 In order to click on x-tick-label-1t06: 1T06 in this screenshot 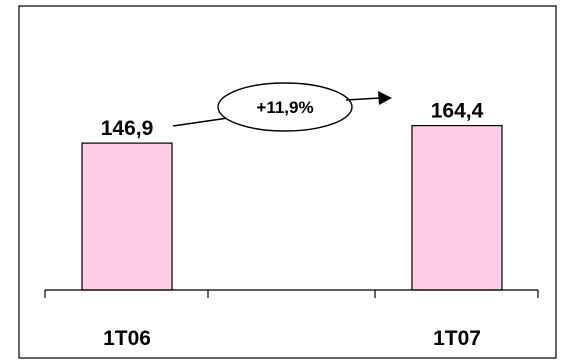, I will do `click(127, 338)`.